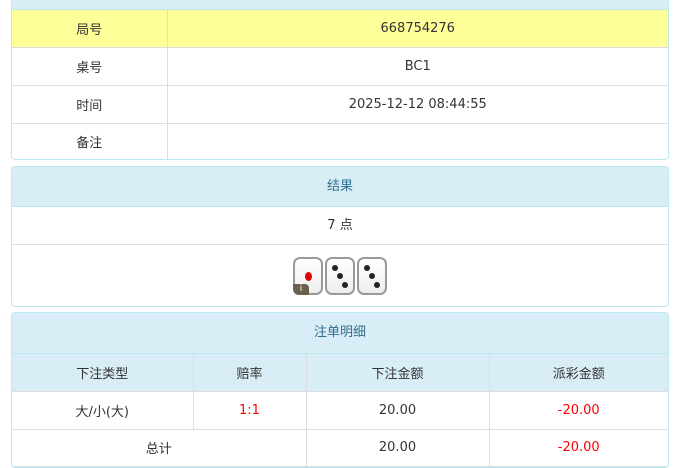 The image size is (673, 468). What do you see at coordinates (397, 373) in the screenshot?
I see `col-amount: 下注金额` at bounding box center [397, 373].